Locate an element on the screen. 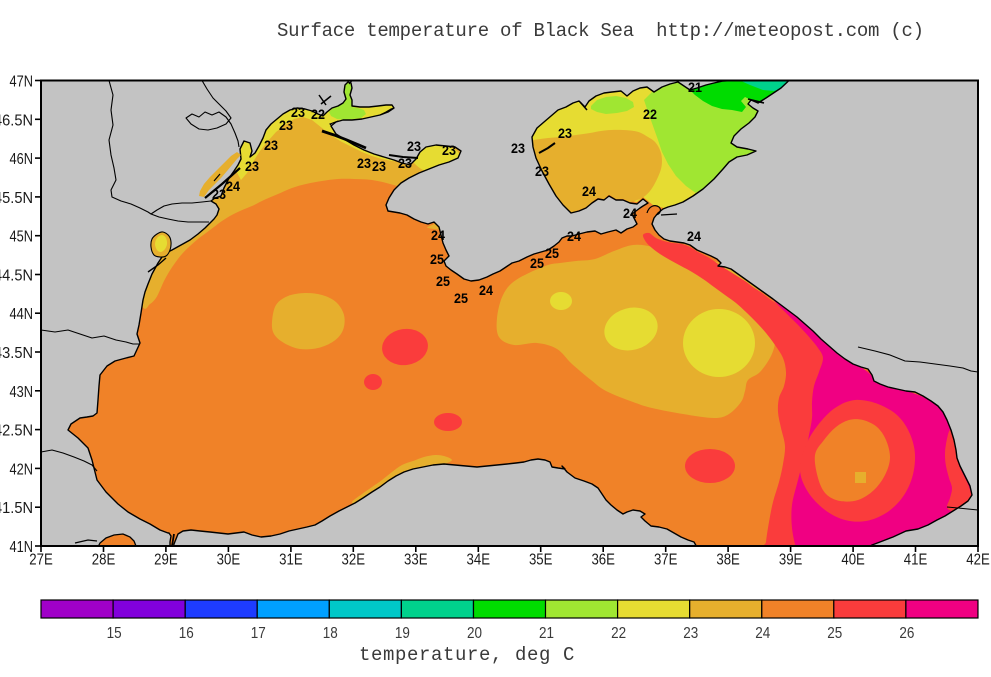  svg-text: 26 is located at coordinates (906, 633).